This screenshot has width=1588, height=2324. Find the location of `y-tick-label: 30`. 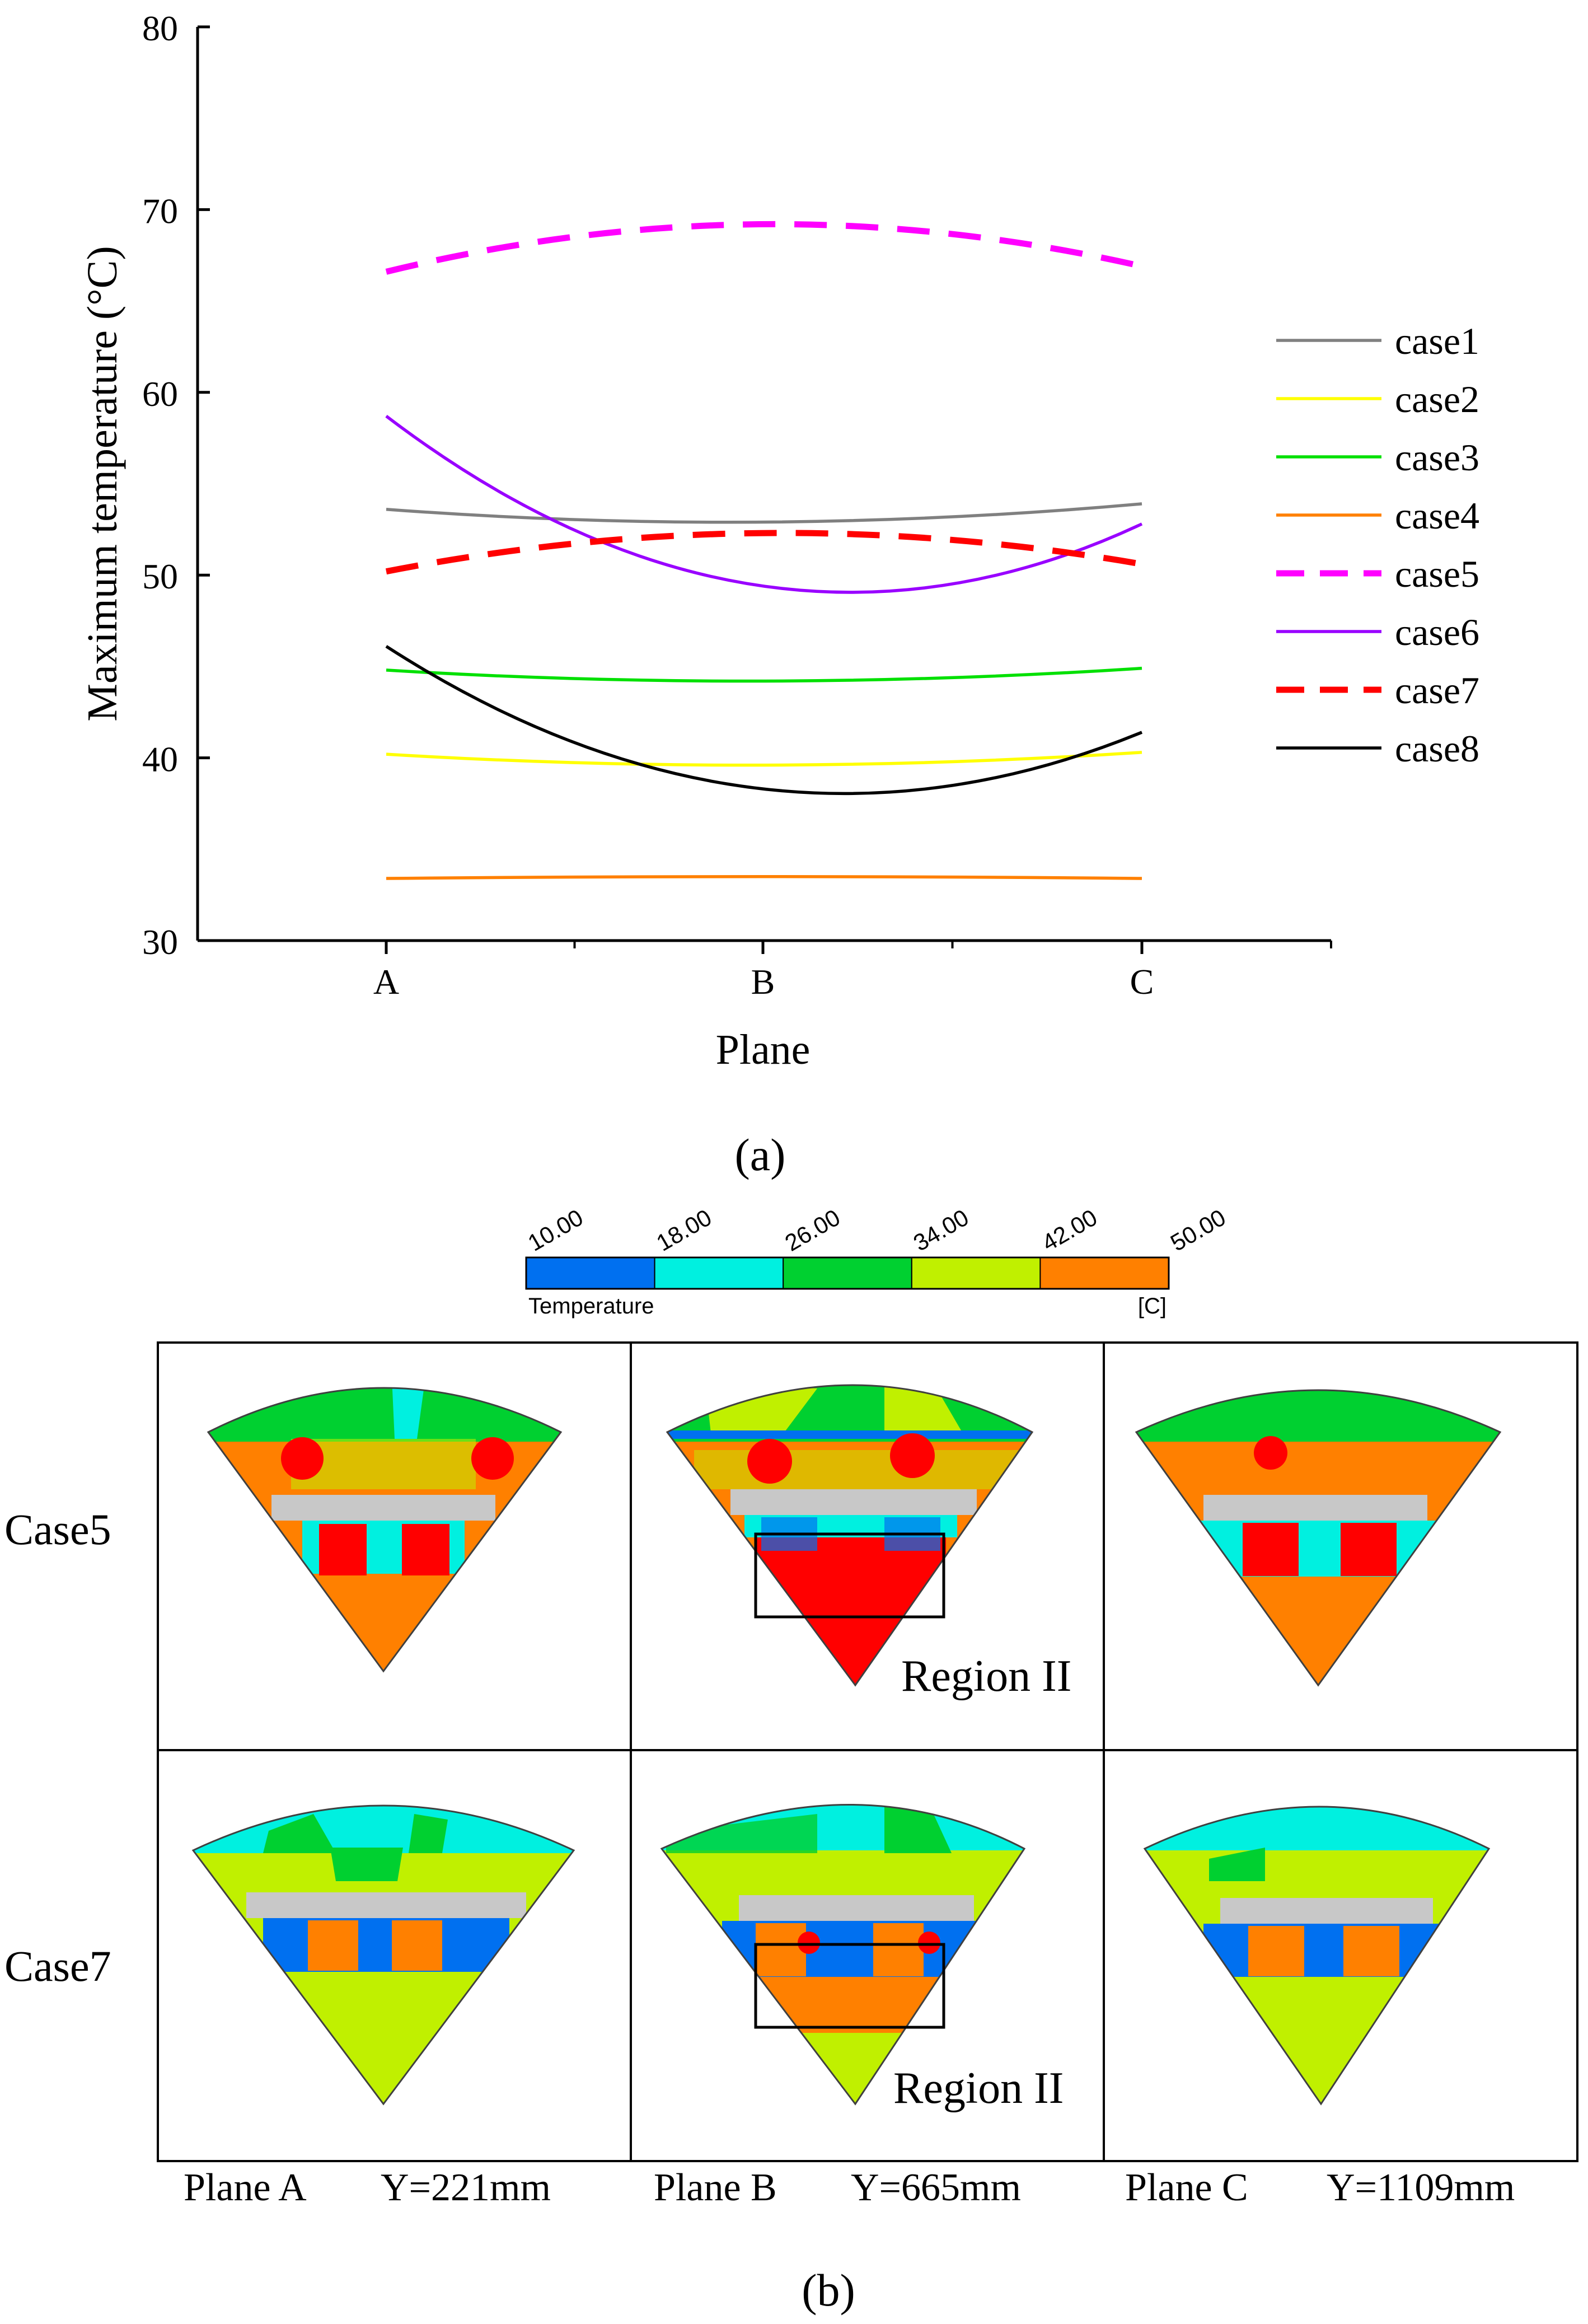

y-tick-label: 30 is located at coordinates (160, 942).